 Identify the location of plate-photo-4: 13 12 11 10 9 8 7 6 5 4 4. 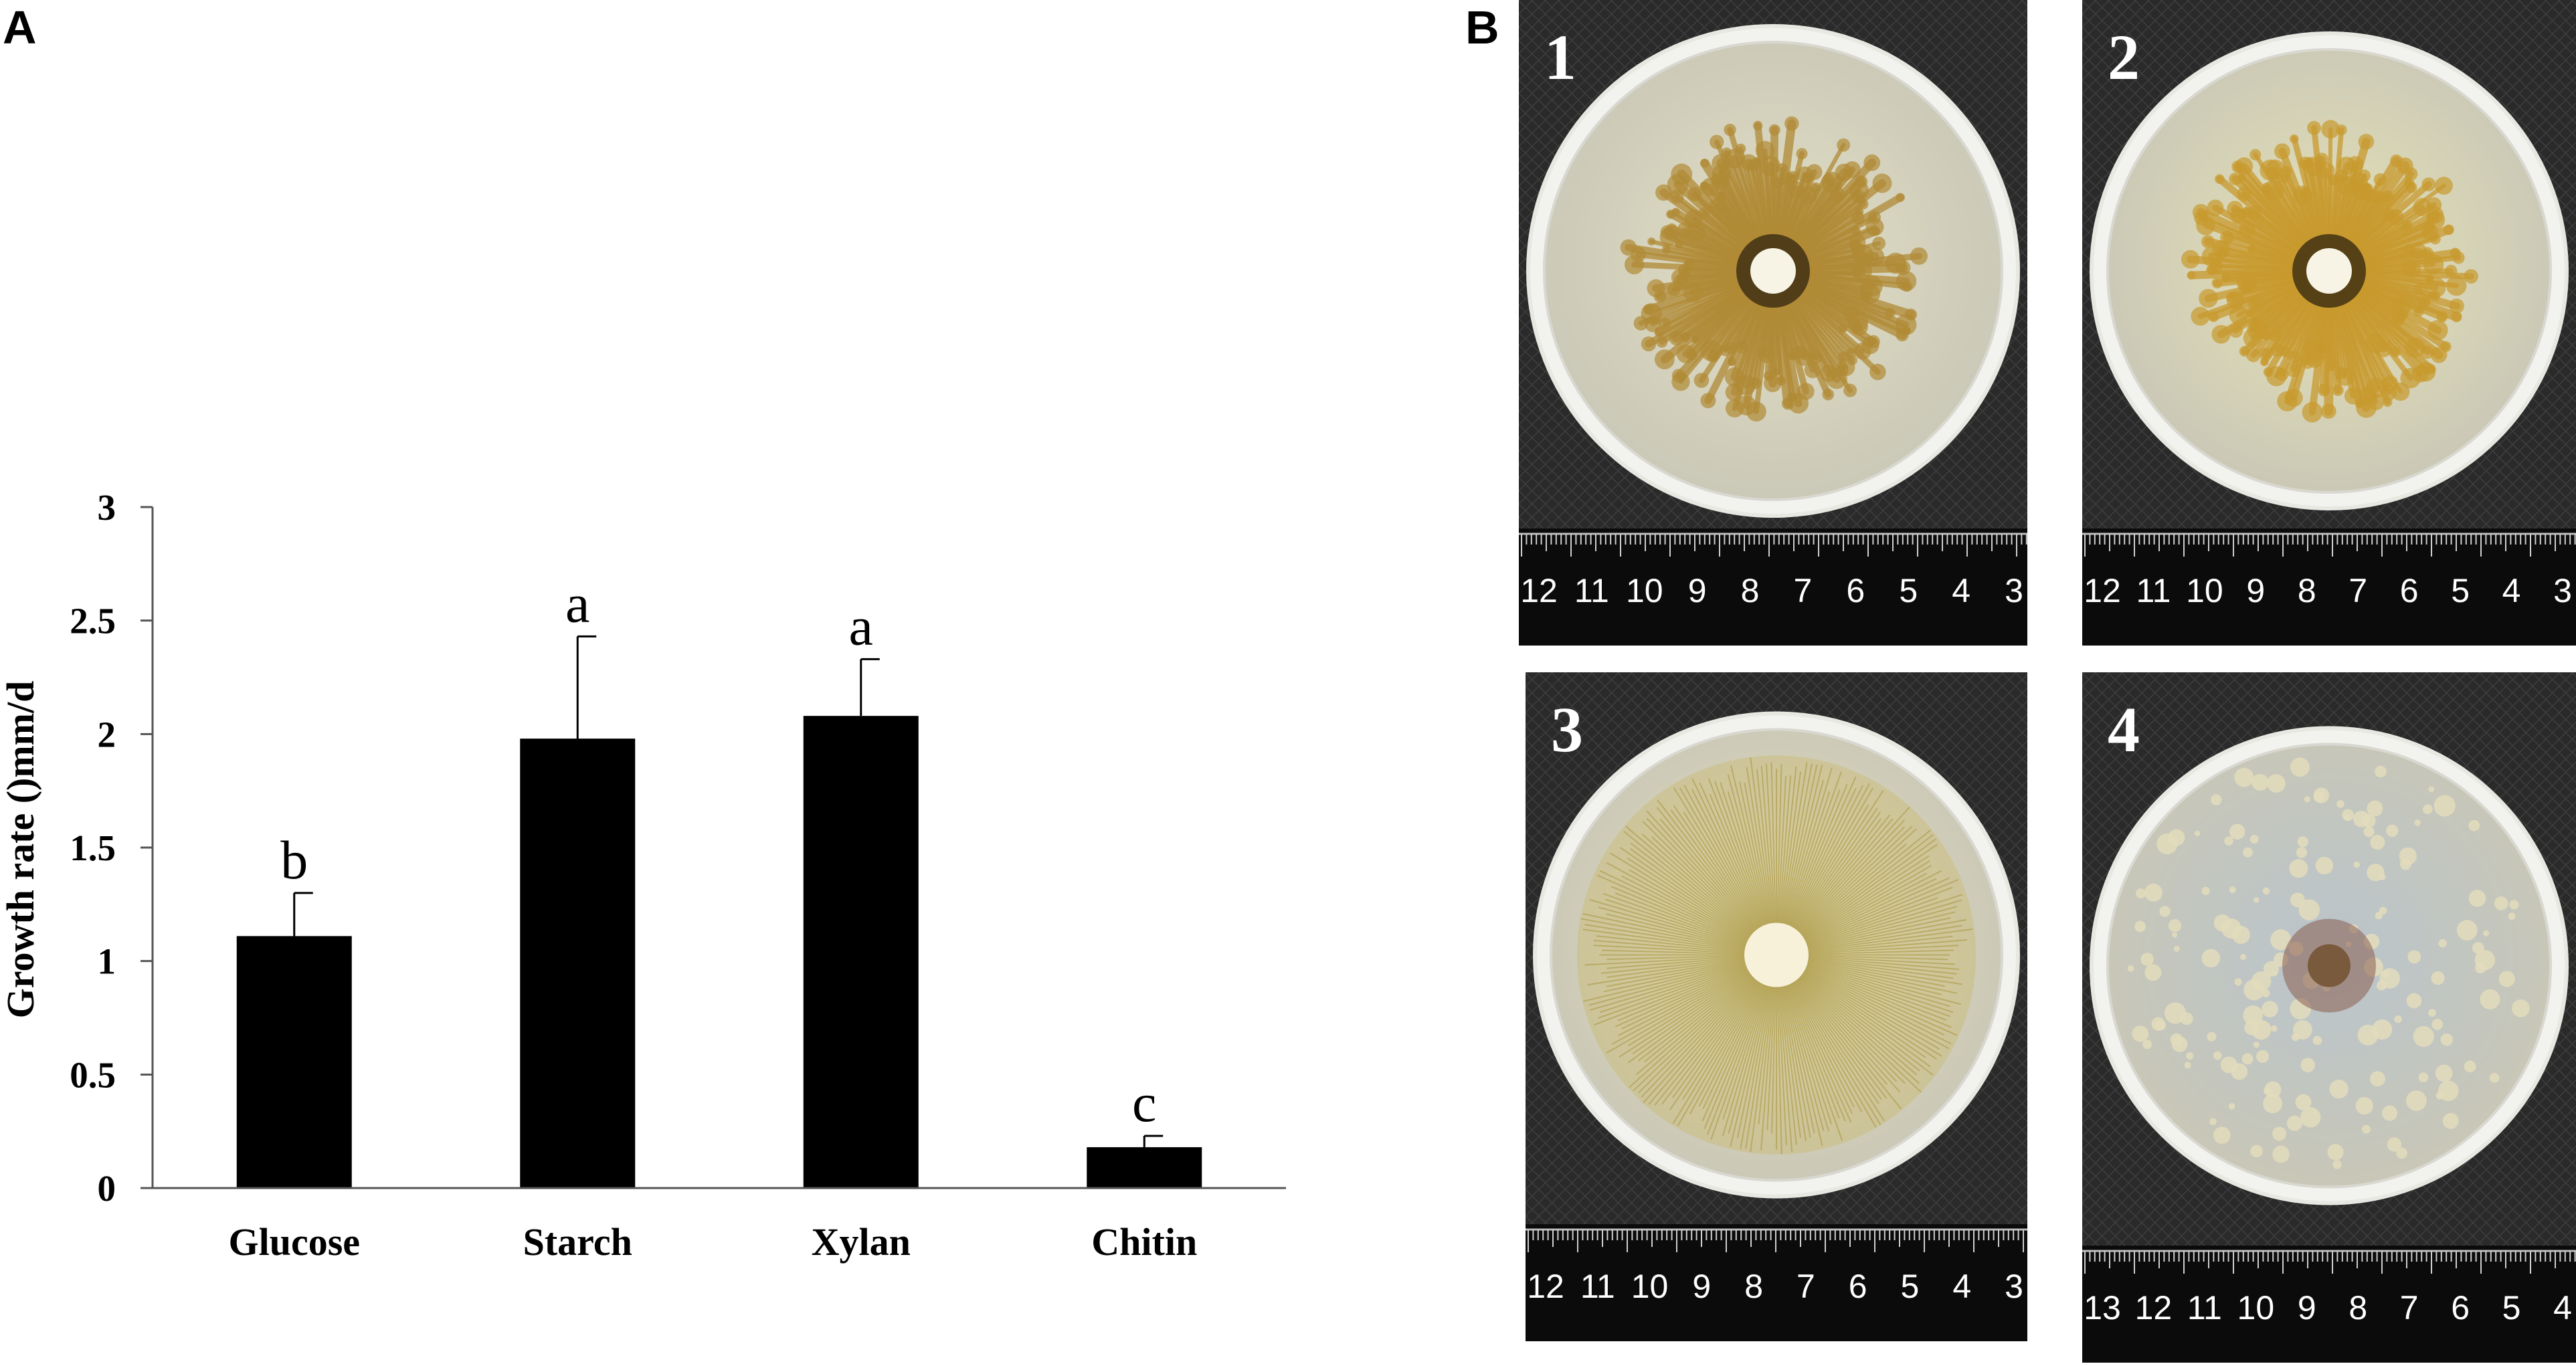
(2329, 1017).